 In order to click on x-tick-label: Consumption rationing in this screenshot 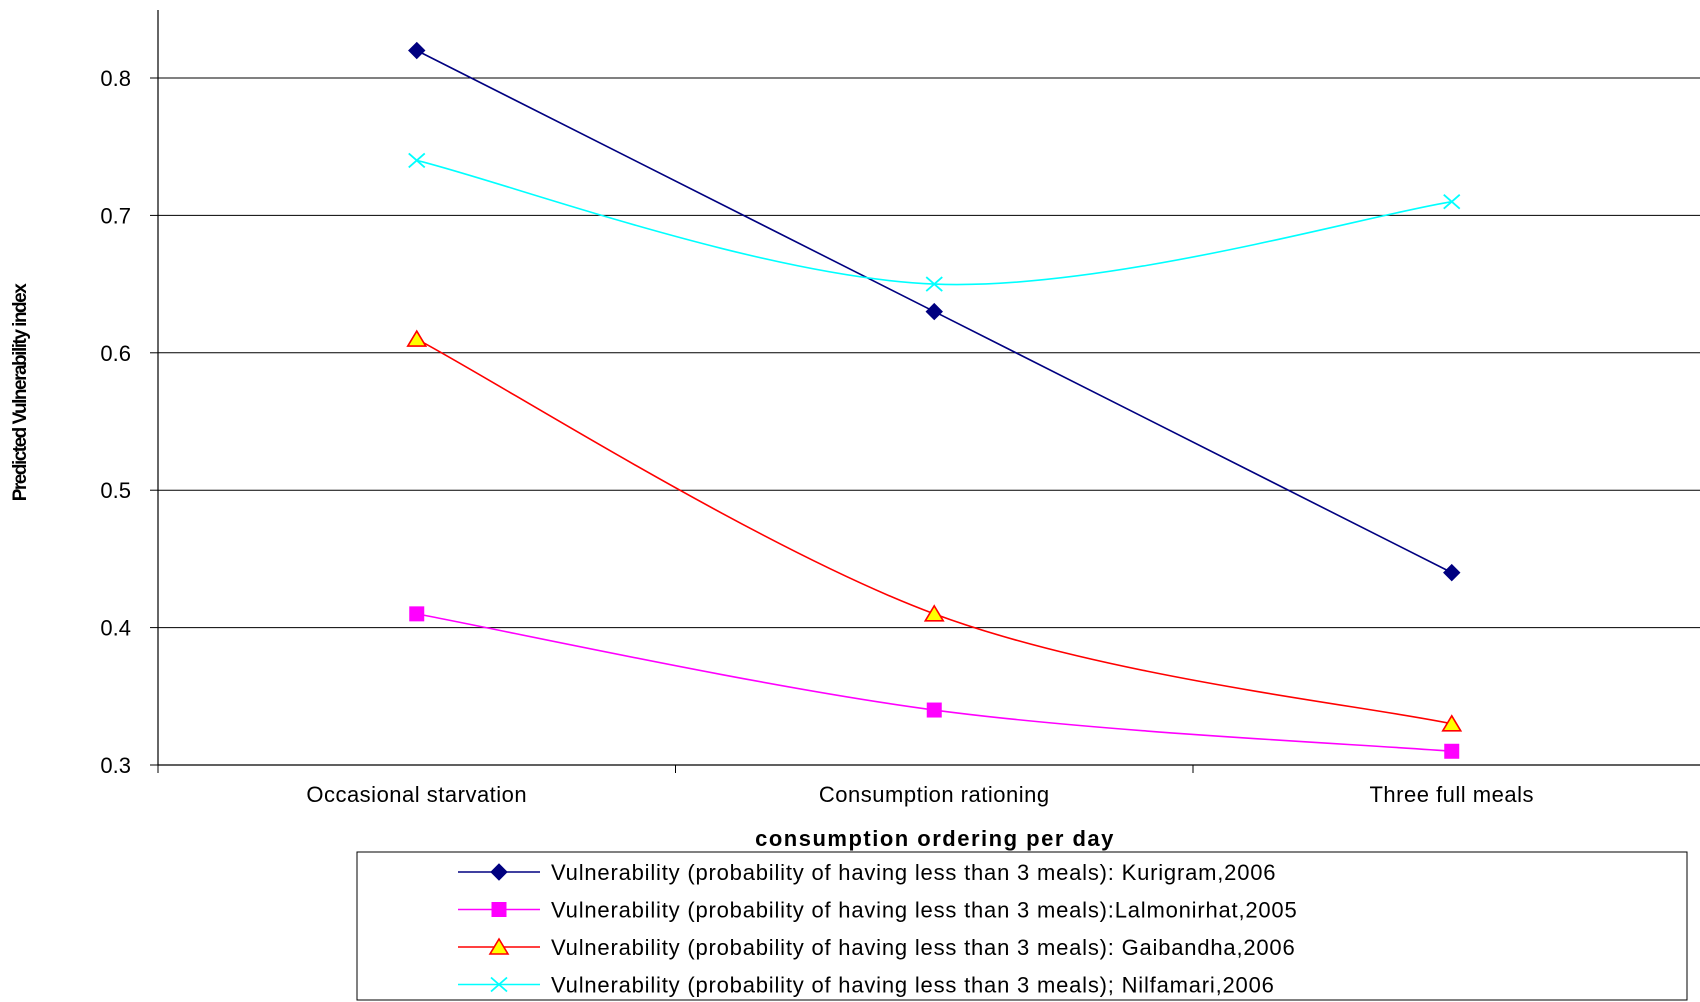, I will do `click(934, 794)`.